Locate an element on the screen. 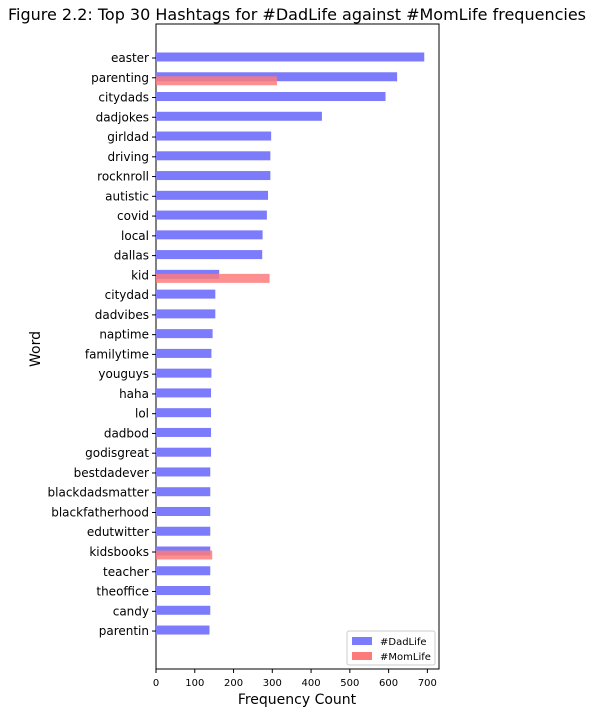 Image resolution: width=594 pixels, height=716 pixels. bar-dadlife-citydad is located at coordinates (186, 294).